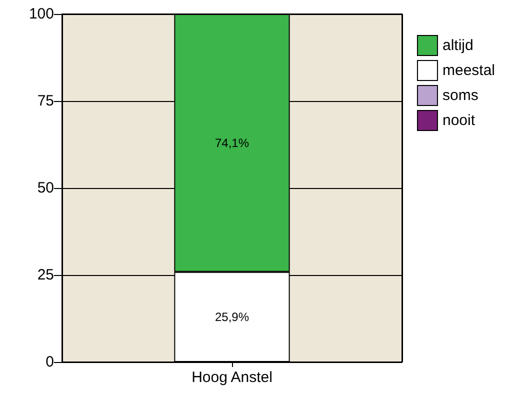 Image resolution: width=510 pixels, height=403 pixels. I want to click on data-label: 25,9%, so click(232, 317).